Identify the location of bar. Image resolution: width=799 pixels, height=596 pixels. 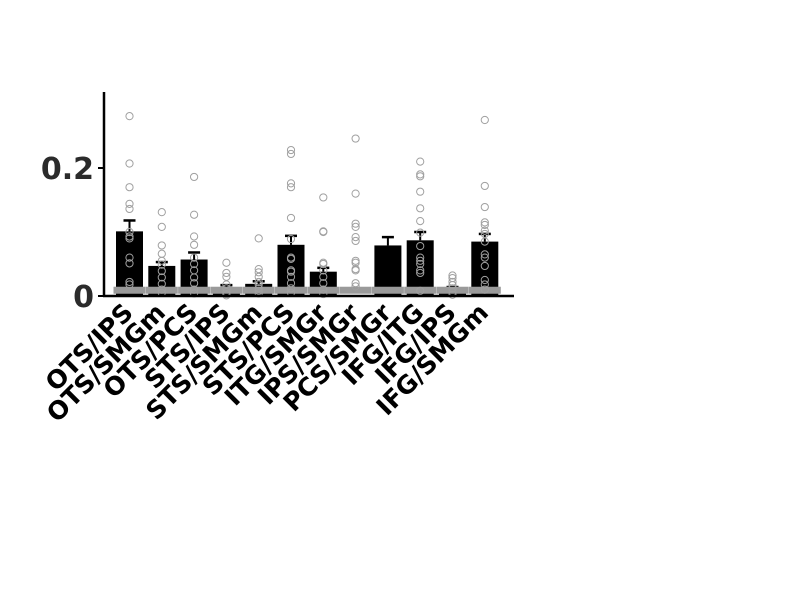
(129, 263).